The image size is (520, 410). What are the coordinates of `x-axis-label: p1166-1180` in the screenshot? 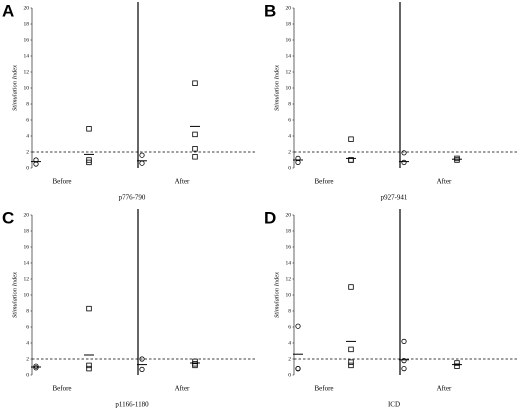 It's located at (132, 405).